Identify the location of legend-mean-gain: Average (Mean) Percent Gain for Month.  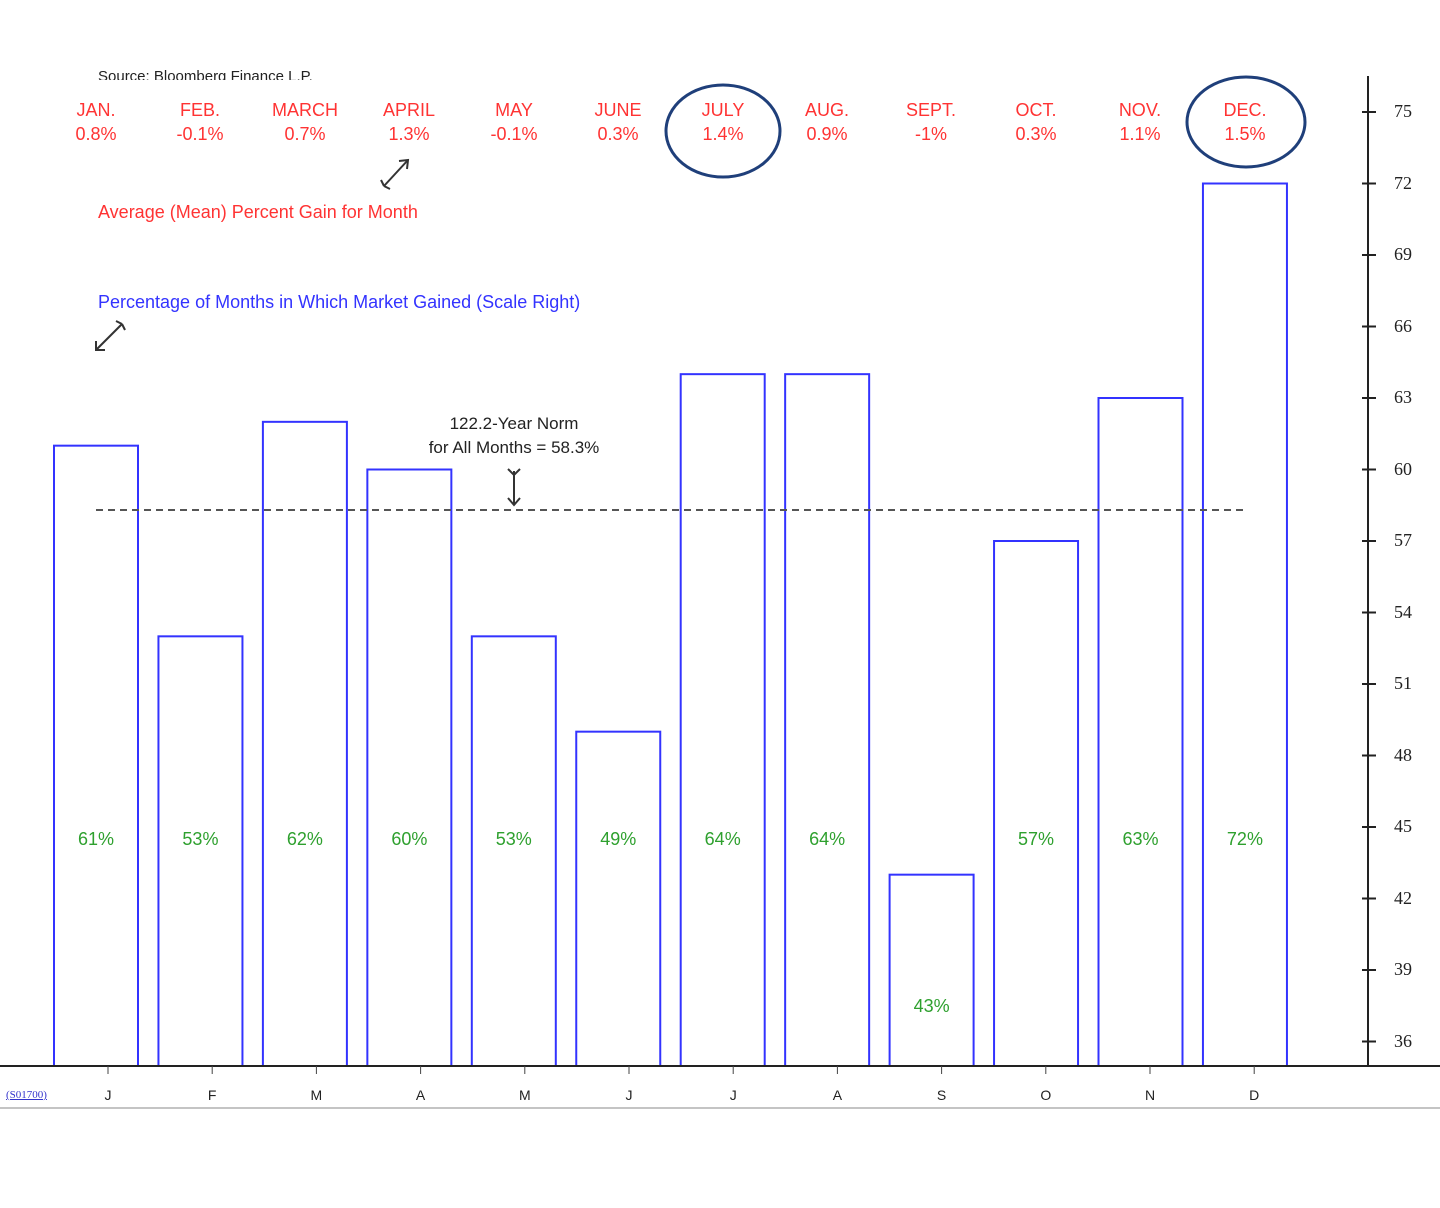
(258, 212).